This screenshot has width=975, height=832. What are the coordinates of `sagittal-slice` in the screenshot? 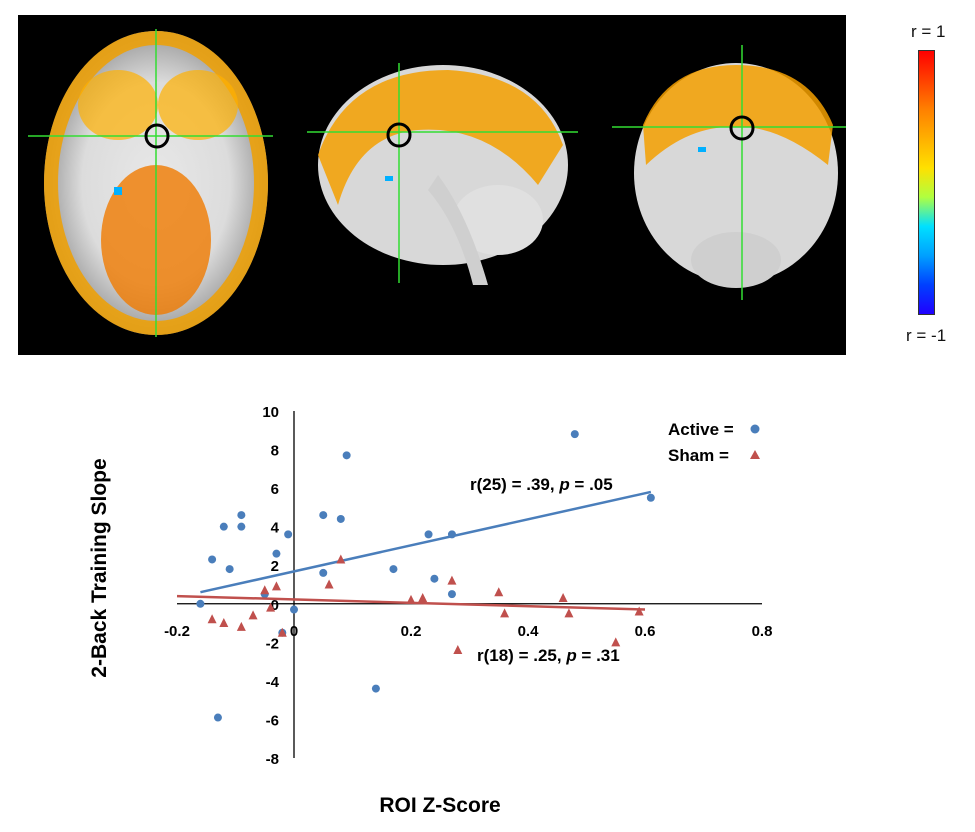 It's located at (442, 174).